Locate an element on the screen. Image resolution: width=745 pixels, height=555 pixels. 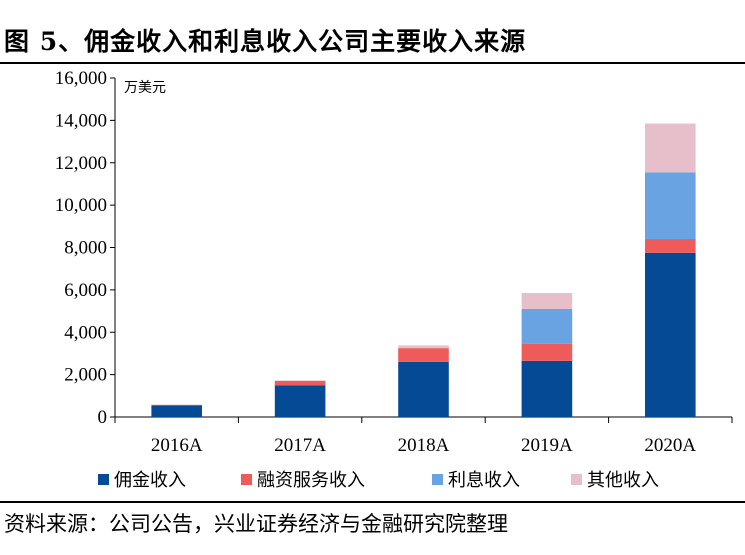
source-note: 资料来源：公司公告，兴业证券经济与金融研究院整理 is located at coordinates (256, 524).